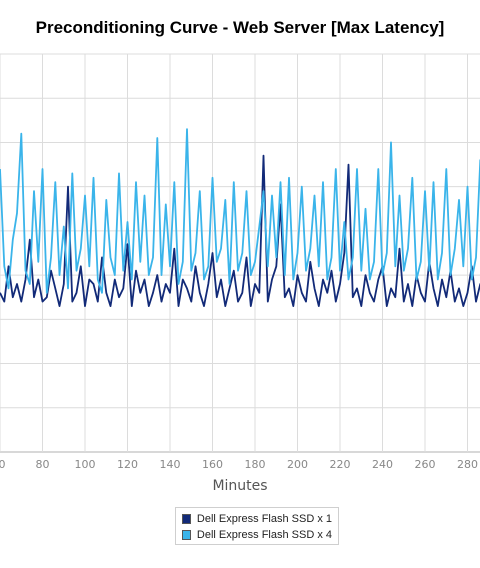  What do you see at coordinates (467, 464) in the screenshot?
I see `x-tick-label: 280` at bounding box center [467, 464].